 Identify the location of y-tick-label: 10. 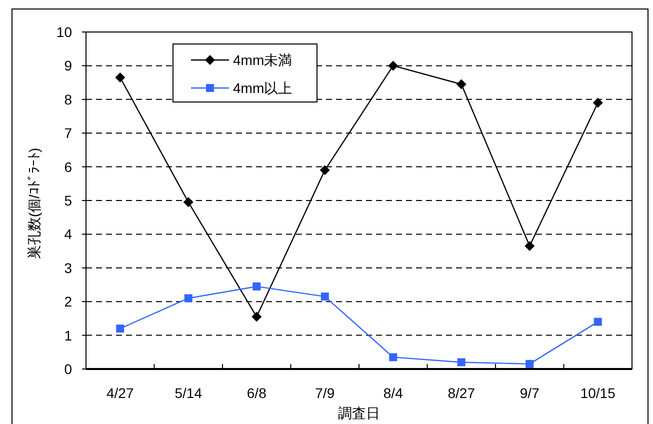
(64, 32).